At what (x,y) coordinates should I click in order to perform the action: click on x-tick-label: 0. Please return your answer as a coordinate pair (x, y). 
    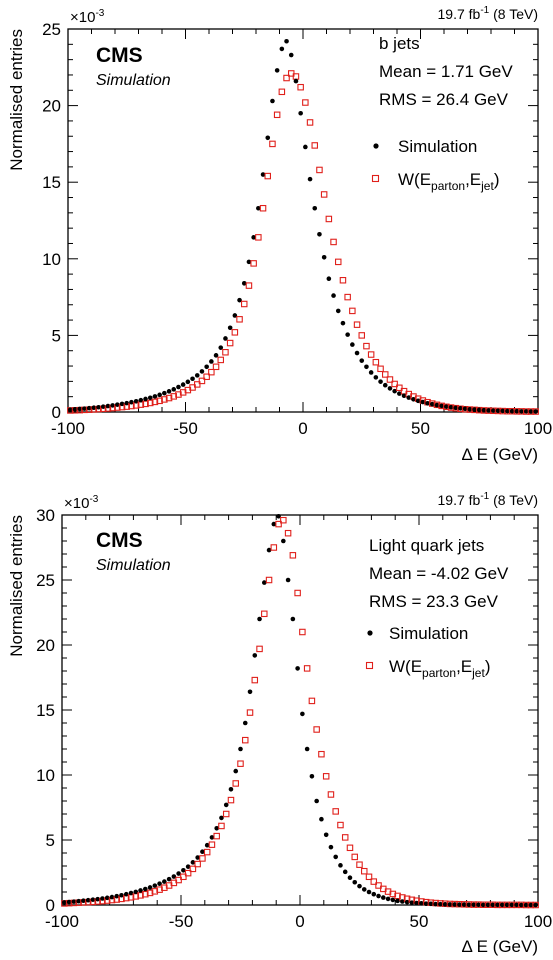
    Looking at the image, I should click on (299, 921).